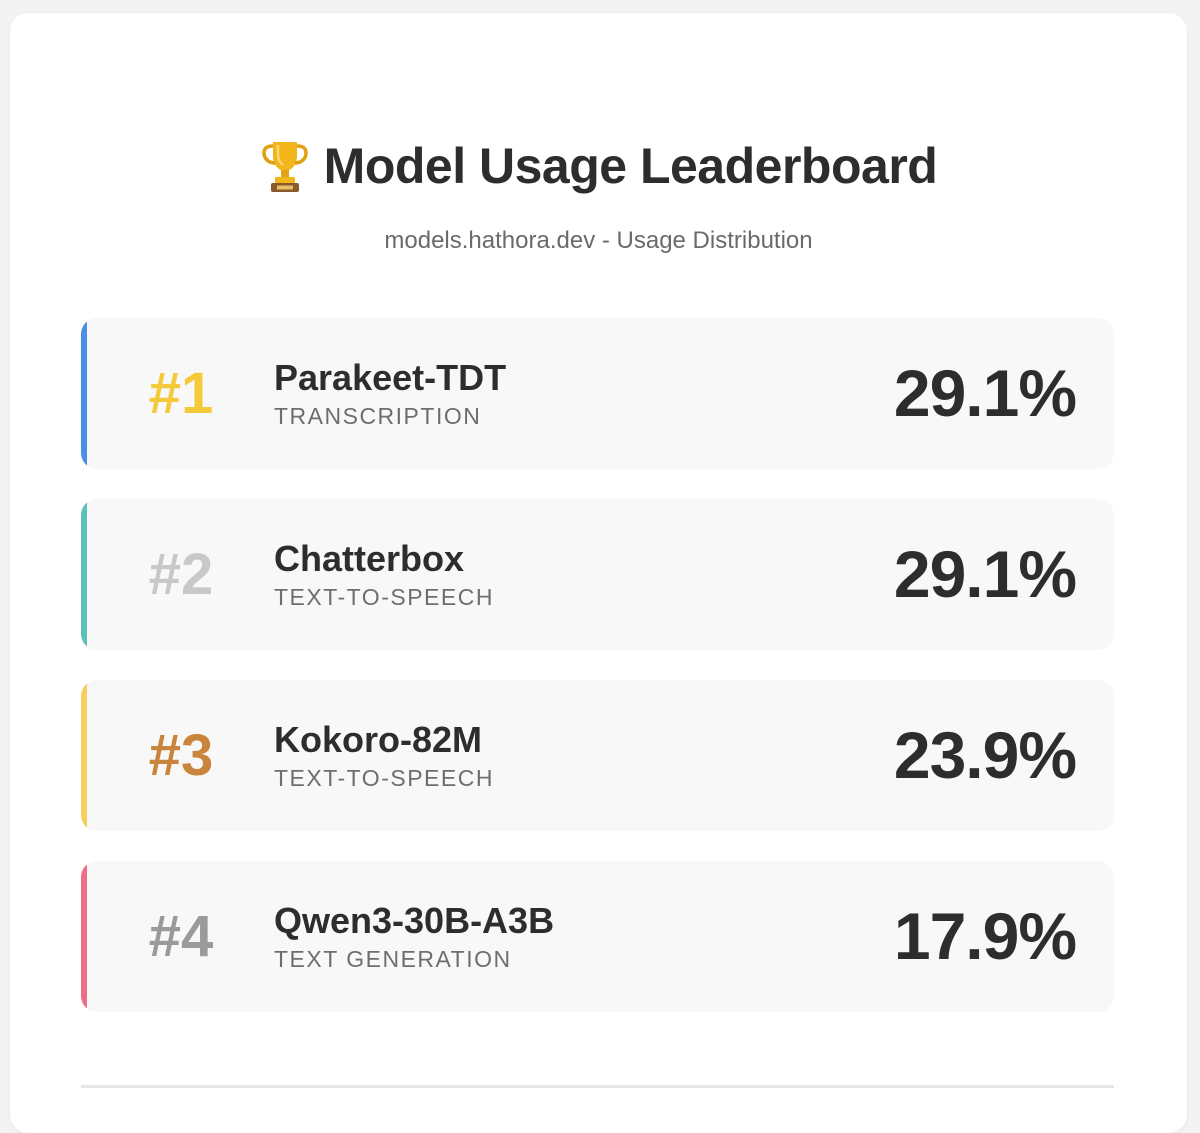  What do you see at coordinates (598, 240) in the screenshot?
I see `page-subtitle: models.hathora.dev - Usage Distribution` at bounding box center [598, 240].